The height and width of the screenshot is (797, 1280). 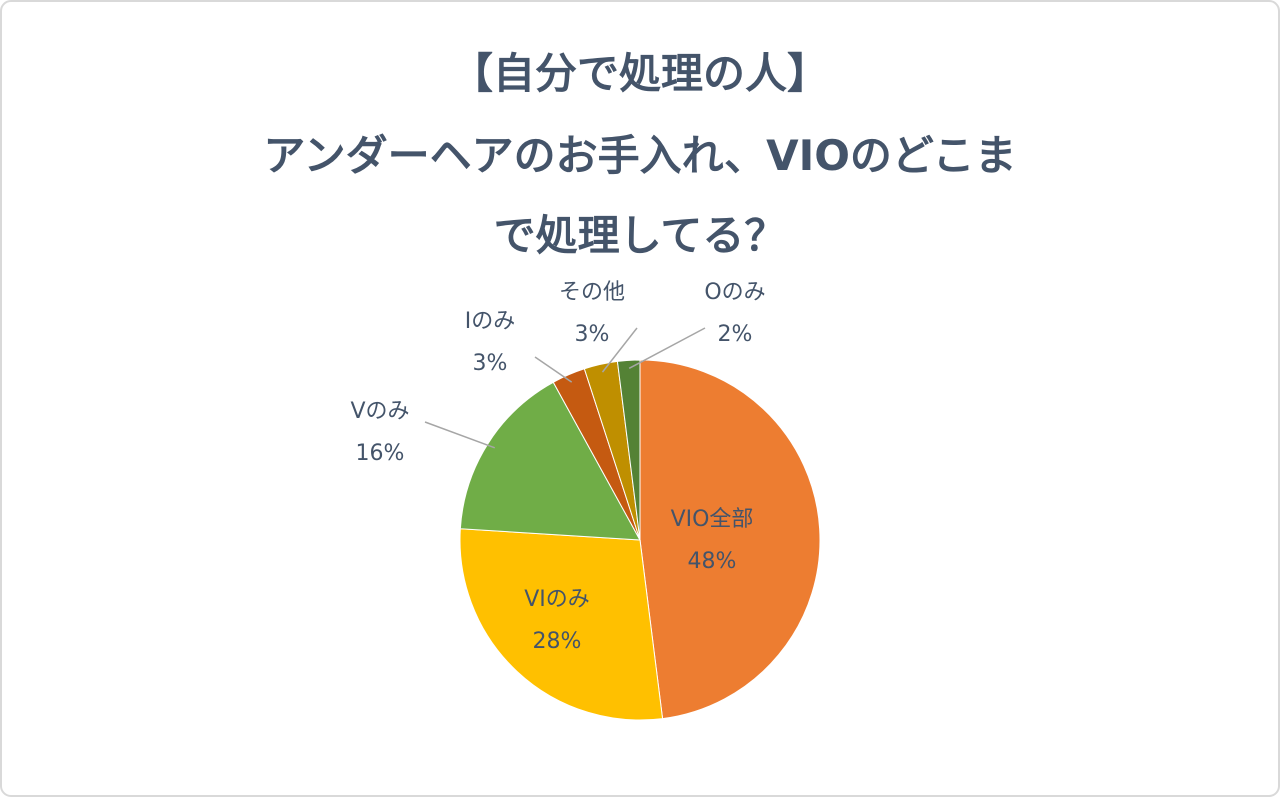 I want to click on slice-category-label: VIのみ, so click(x=557, y=599).